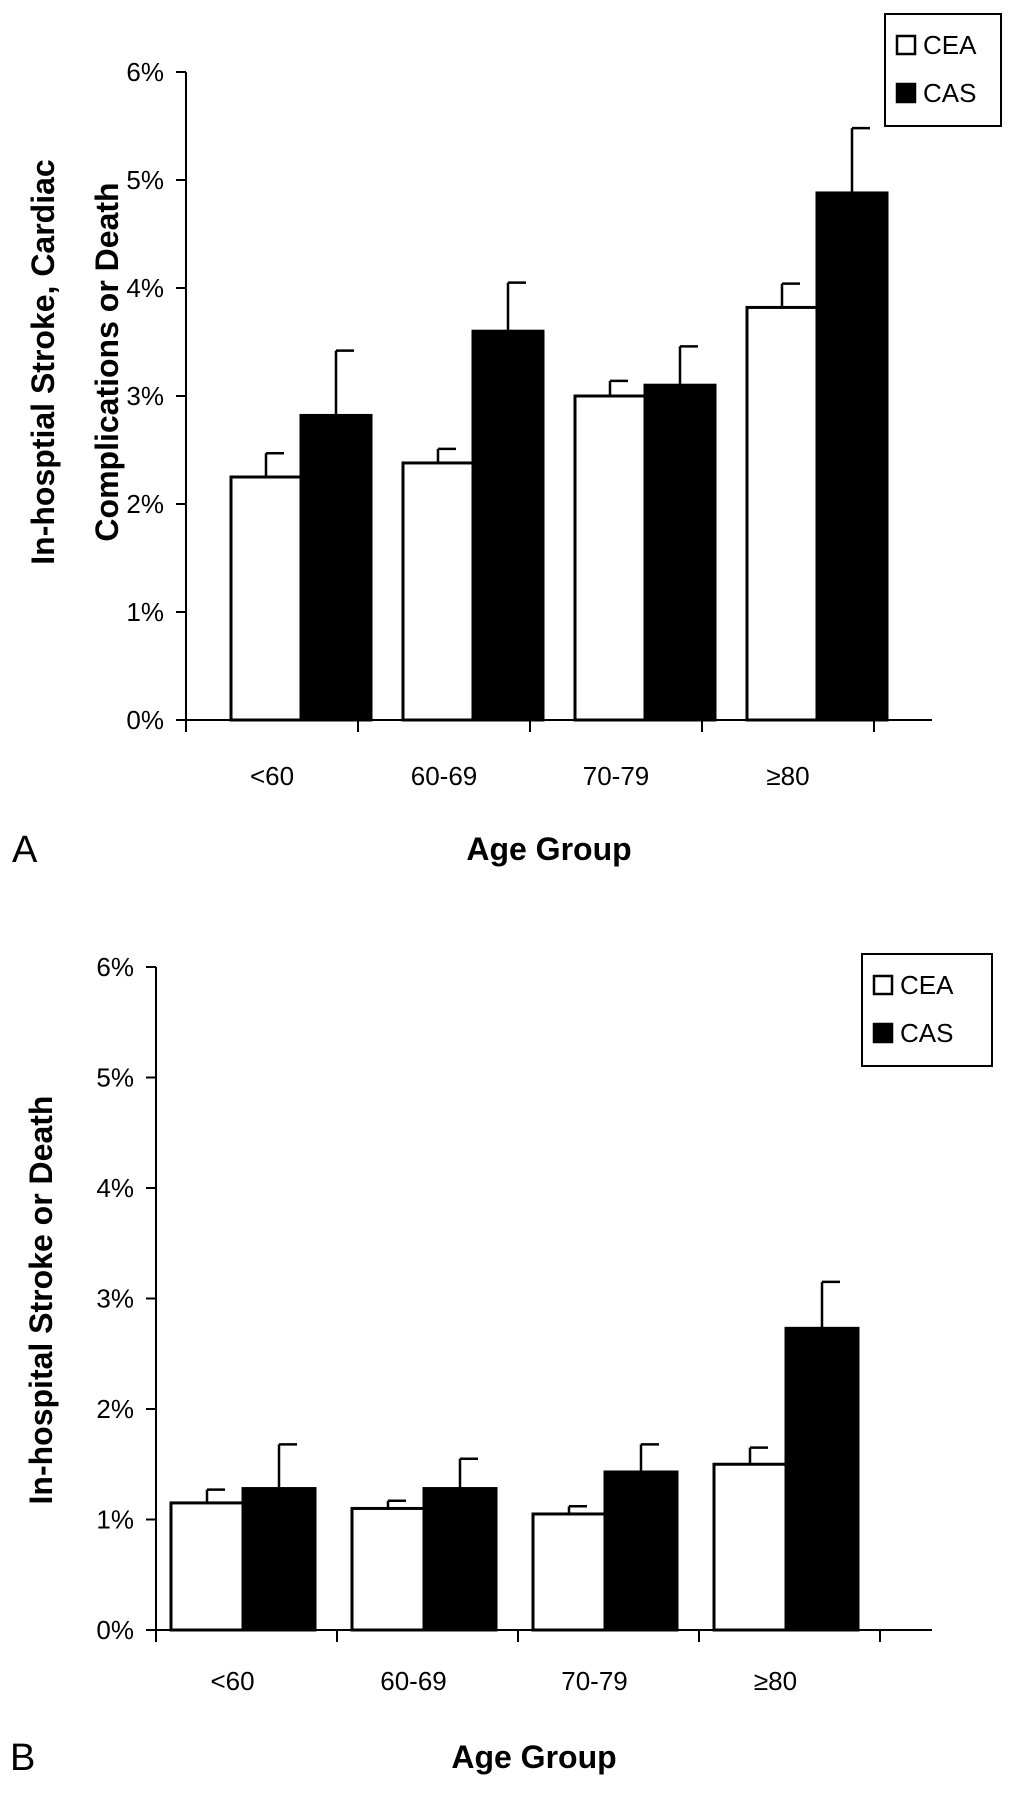 This screenshot has width=1024, height=1800. What do you see at coordinates (25, 850) in the screenshot?
I see `panel-label: A` at bounding box center [25, 850].